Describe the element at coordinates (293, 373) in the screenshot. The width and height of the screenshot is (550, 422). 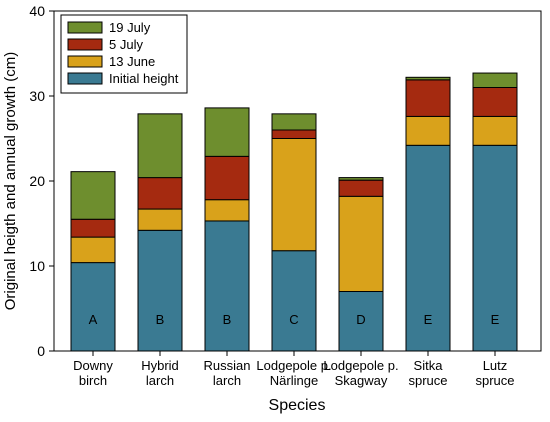
I see `x-tick-label: Lodgepole p. Närlinge` at that location.